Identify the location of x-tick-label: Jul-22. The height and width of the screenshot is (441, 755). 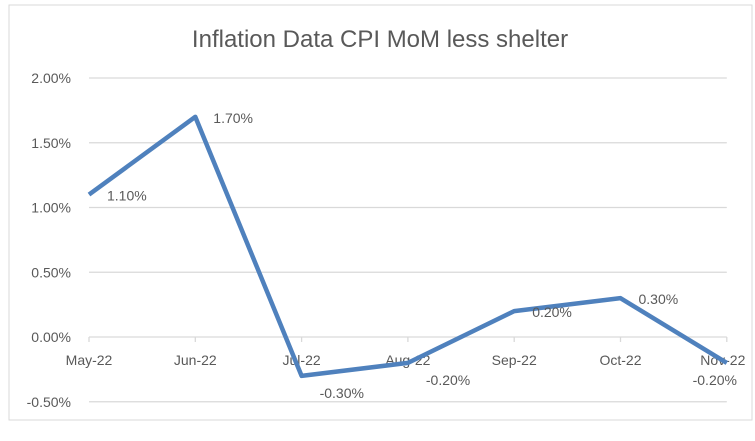
(302, 360).